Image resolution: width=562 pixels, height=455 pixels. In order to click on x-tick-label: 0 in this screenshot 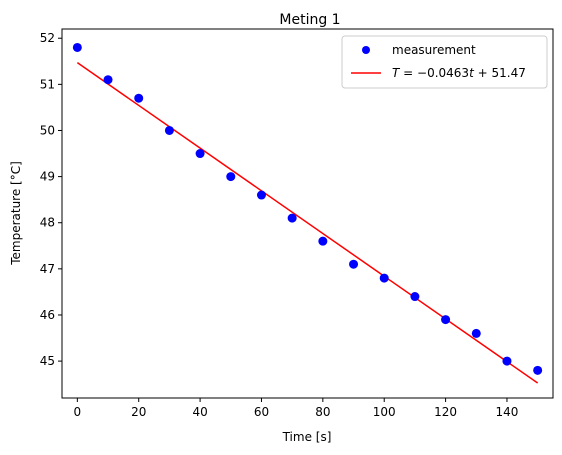, I will do `click(78, 412)`.